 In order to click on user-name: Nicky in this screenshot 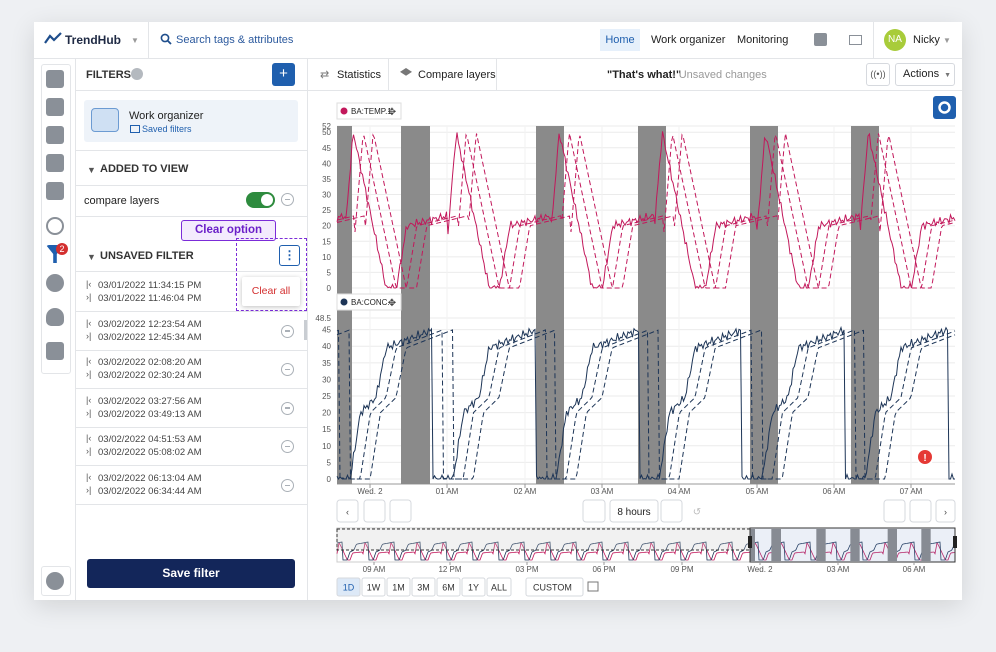, I will do `click(926, 40)`.